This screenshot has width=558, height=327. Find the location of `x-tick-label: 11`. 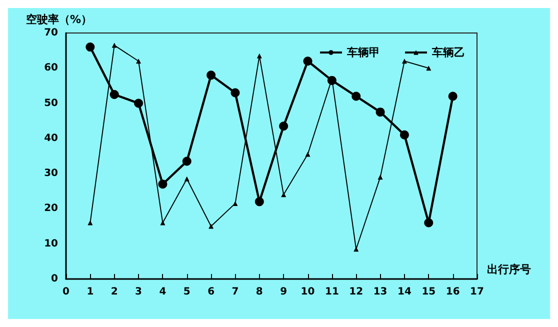

x-tick-label: 11 is located at coordinates (331, 292).